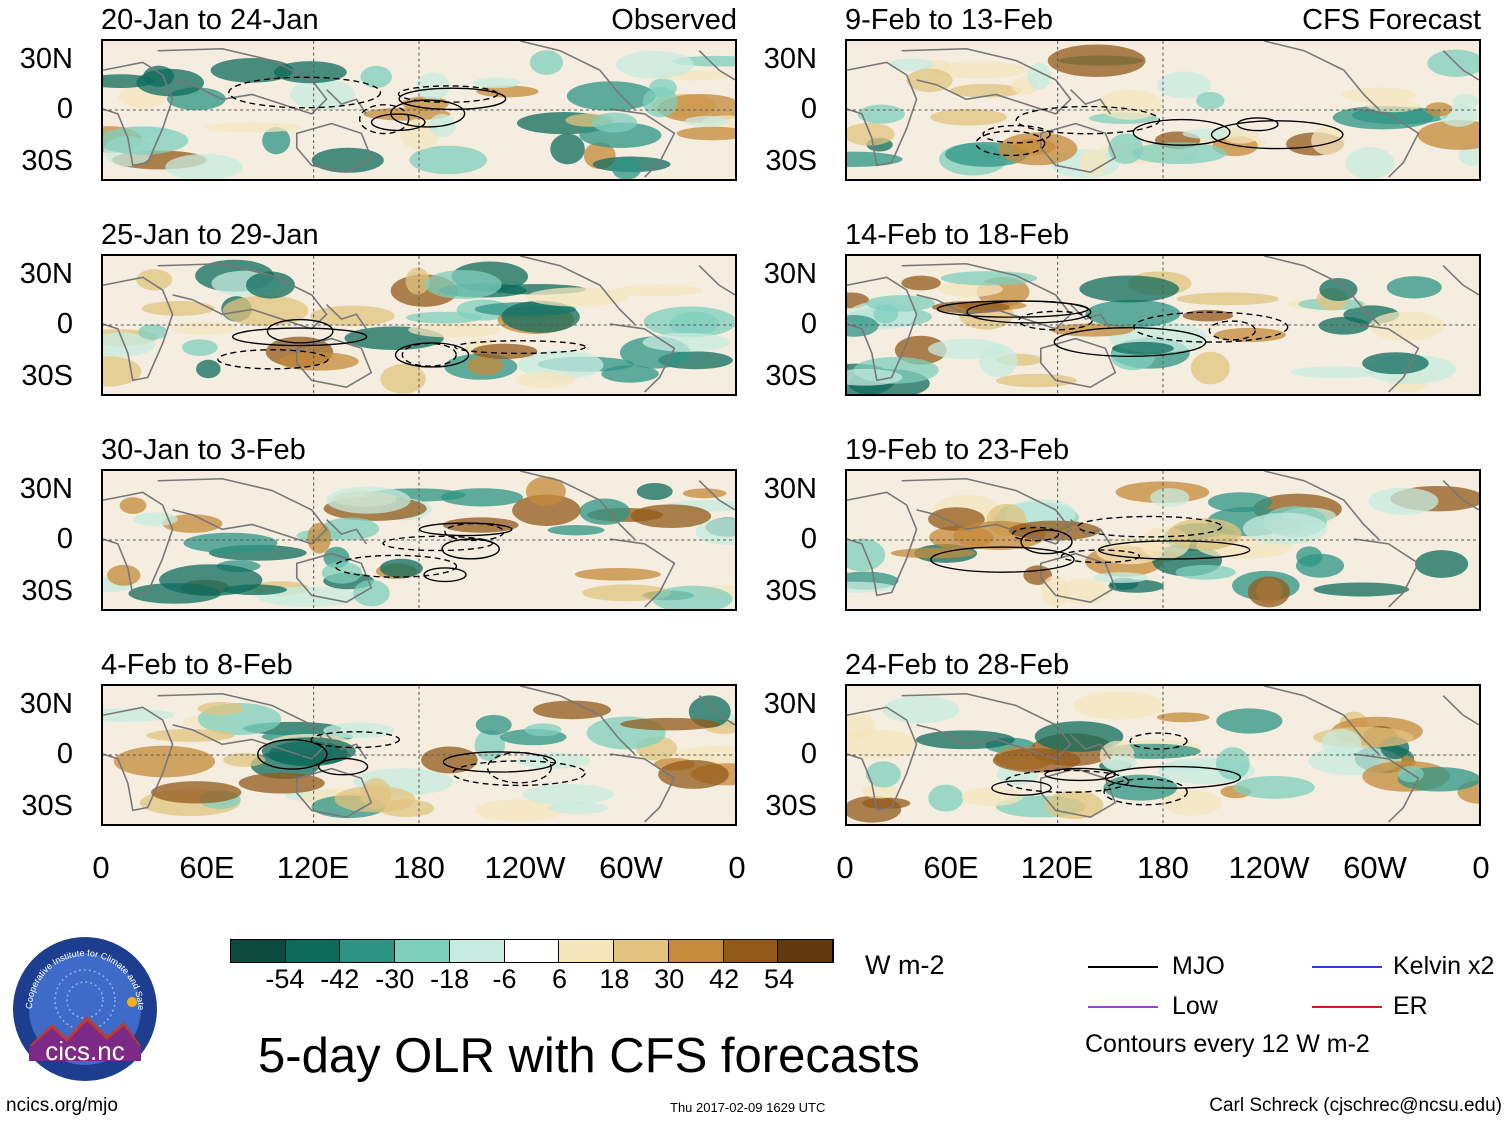 This screenshot has height=1121, width=1510. I want to click on footer-right: Carl Schreck (cjschrec@ncsu.edu), so click(1355, 1105).